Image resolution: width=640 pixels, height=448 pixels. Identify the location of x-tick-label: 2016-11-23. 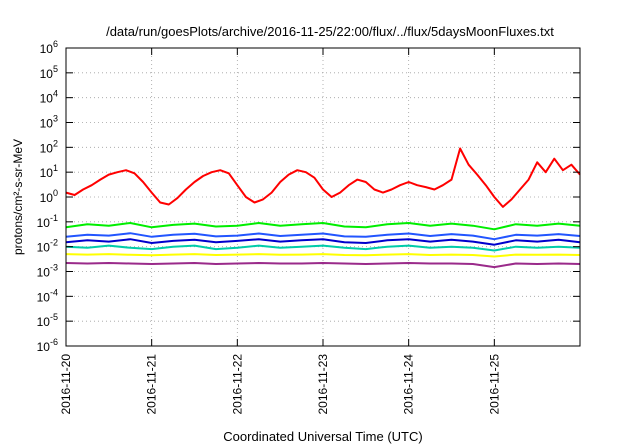
(323, 384).